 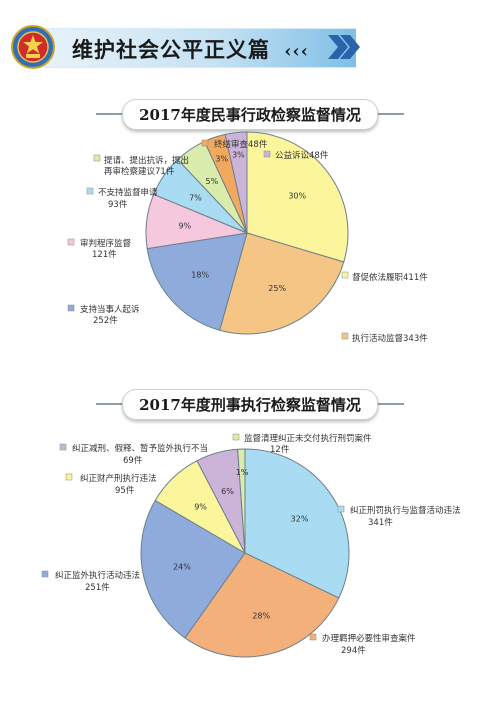 I want to click on chart2-slice-label-3-line-1: 95件, so click(x=125, y=490).